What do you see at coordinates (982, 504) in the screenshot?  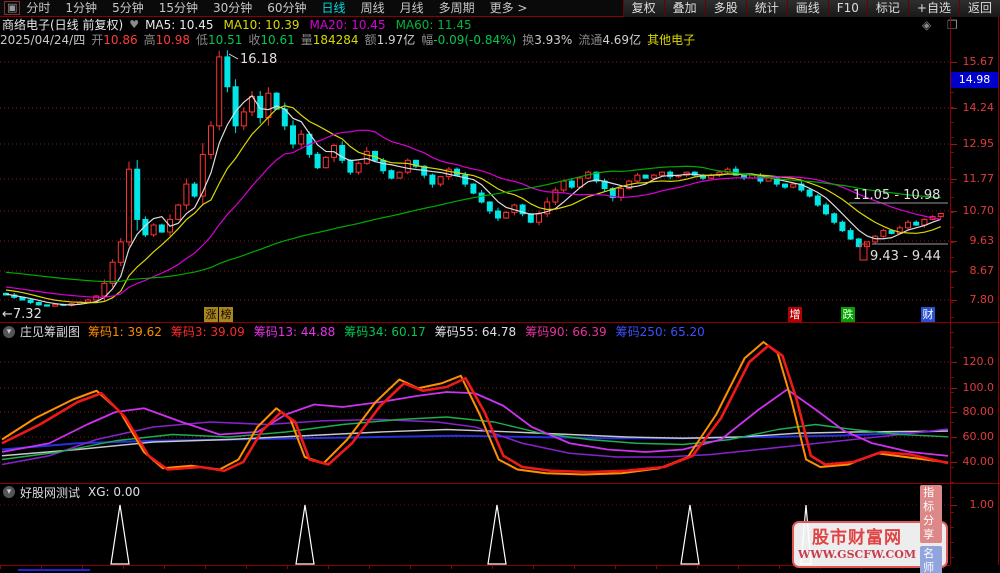 I see `axis-tick-label: 1.00` at bounding box center [982, 504].